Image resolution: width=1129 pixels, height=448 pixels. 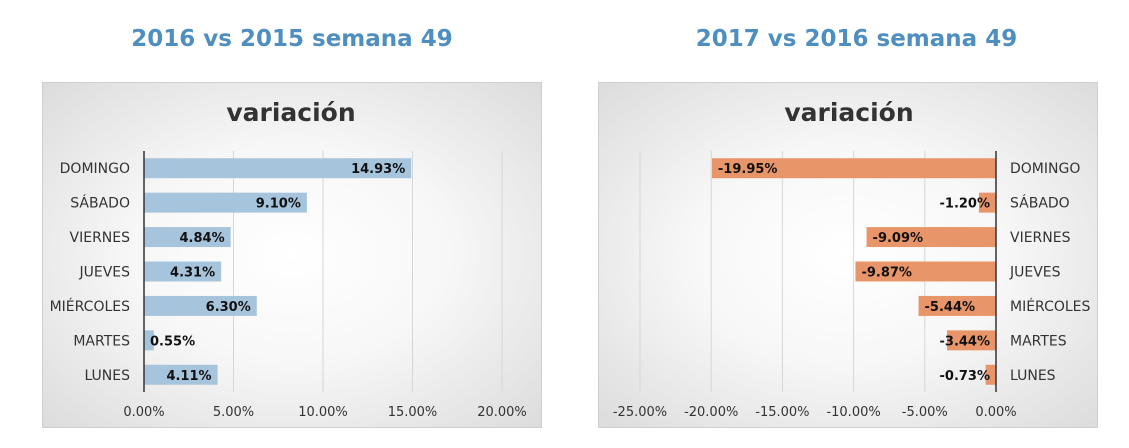 What do you see at coordinates (323, 412) in the screenshot?
I see `x-tick-label: 10.00%` at bounding box center [323, 412].